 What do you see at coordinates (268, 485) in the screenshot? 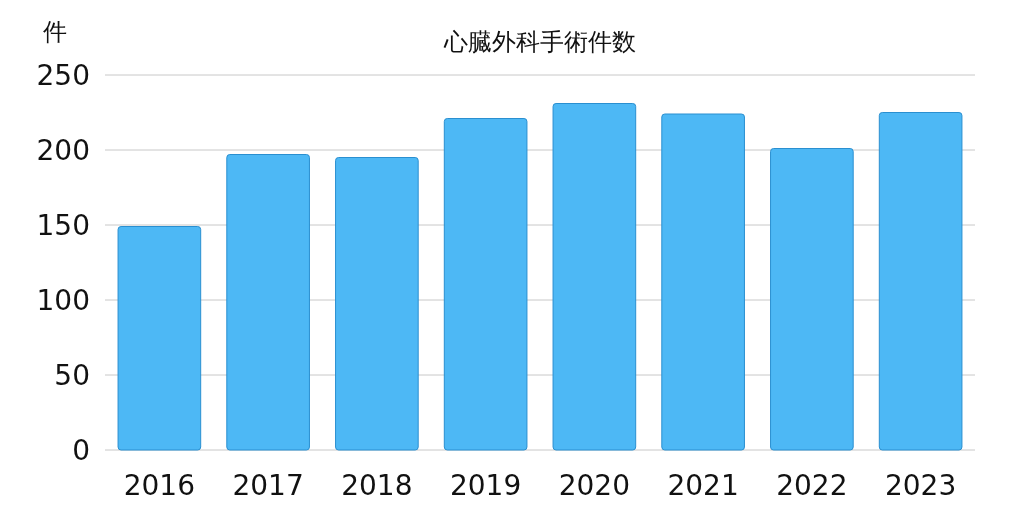
I see `x-tick-label: 2017` at bounding box center [268, 485].